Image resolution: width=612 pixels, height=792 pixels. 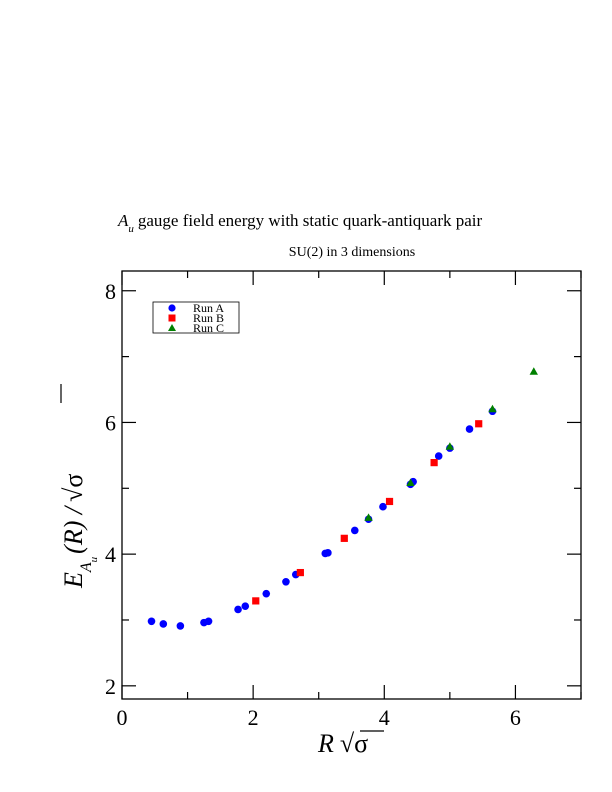 What do you see at coordinates (73, 580) in the screenshot?
I see `y-label-e: E` at bounding box center [73, 580].